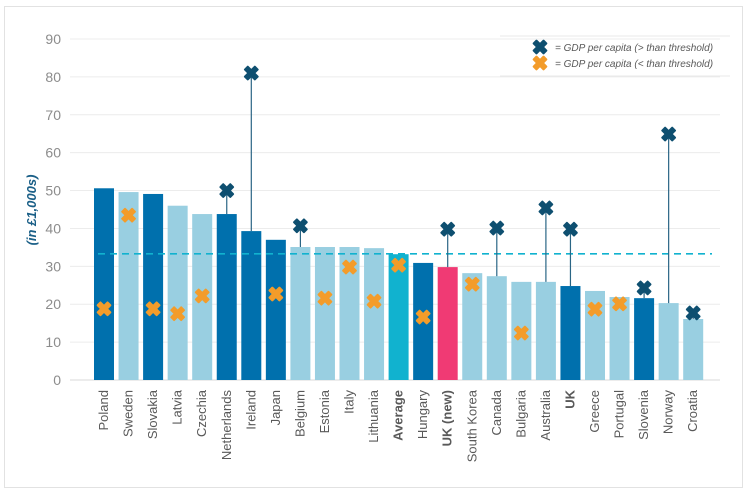 Image resolution: width=749 pixels, height=492 pixels. I want to click on y-tick-label: 50, so click(53, 191).